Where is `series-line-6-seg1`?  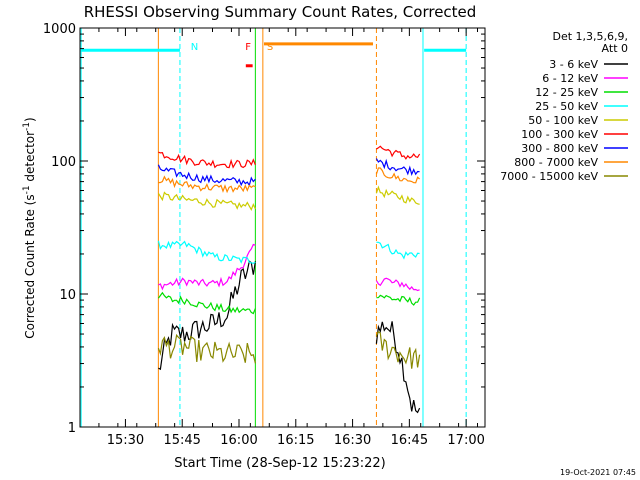
series-line-6-seg1 is located at coordinates (206, 175).